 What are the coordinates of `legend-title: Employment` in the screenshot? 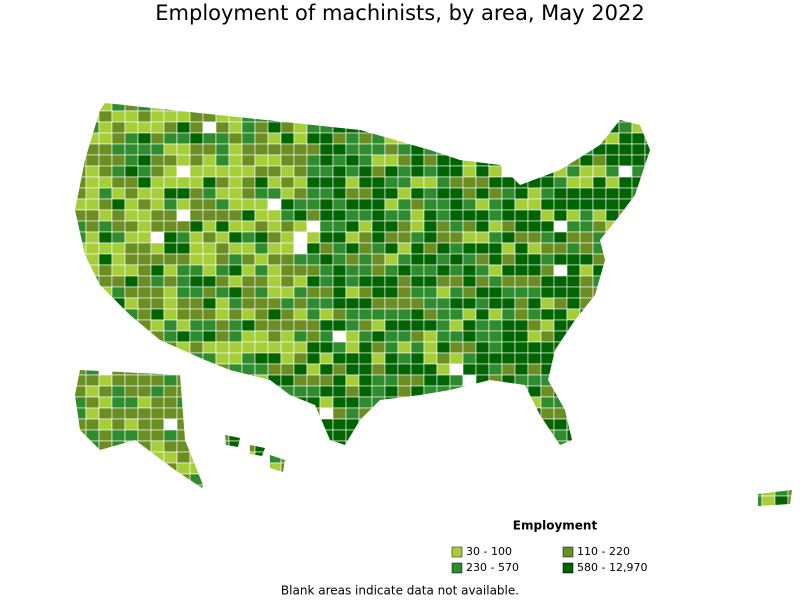 It's located at (555, 526).